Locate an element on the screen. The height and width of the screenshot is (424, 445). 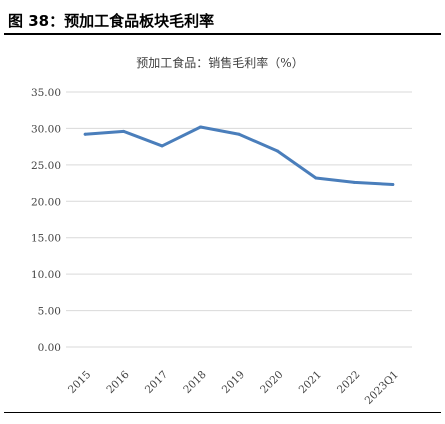
x-tick-label: 2018 is located at coordinates (194, 382).